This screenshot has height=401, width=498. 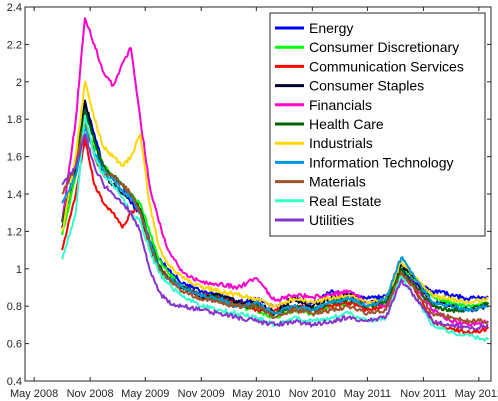 I want to click on y-tick-label: 1.4, so click(x=14, y=195).